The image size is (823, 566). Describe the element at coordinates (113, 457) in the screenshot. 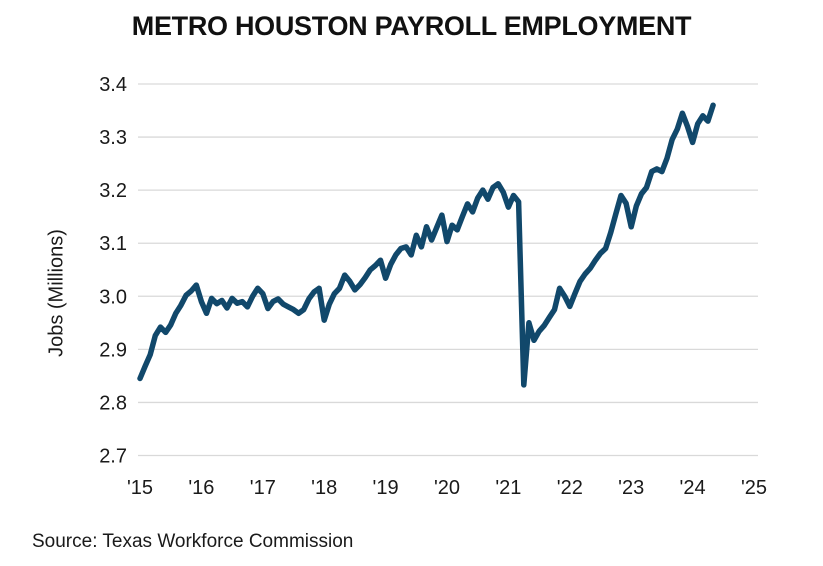

I see `y-axis-tick-label: 2.7` at that location.